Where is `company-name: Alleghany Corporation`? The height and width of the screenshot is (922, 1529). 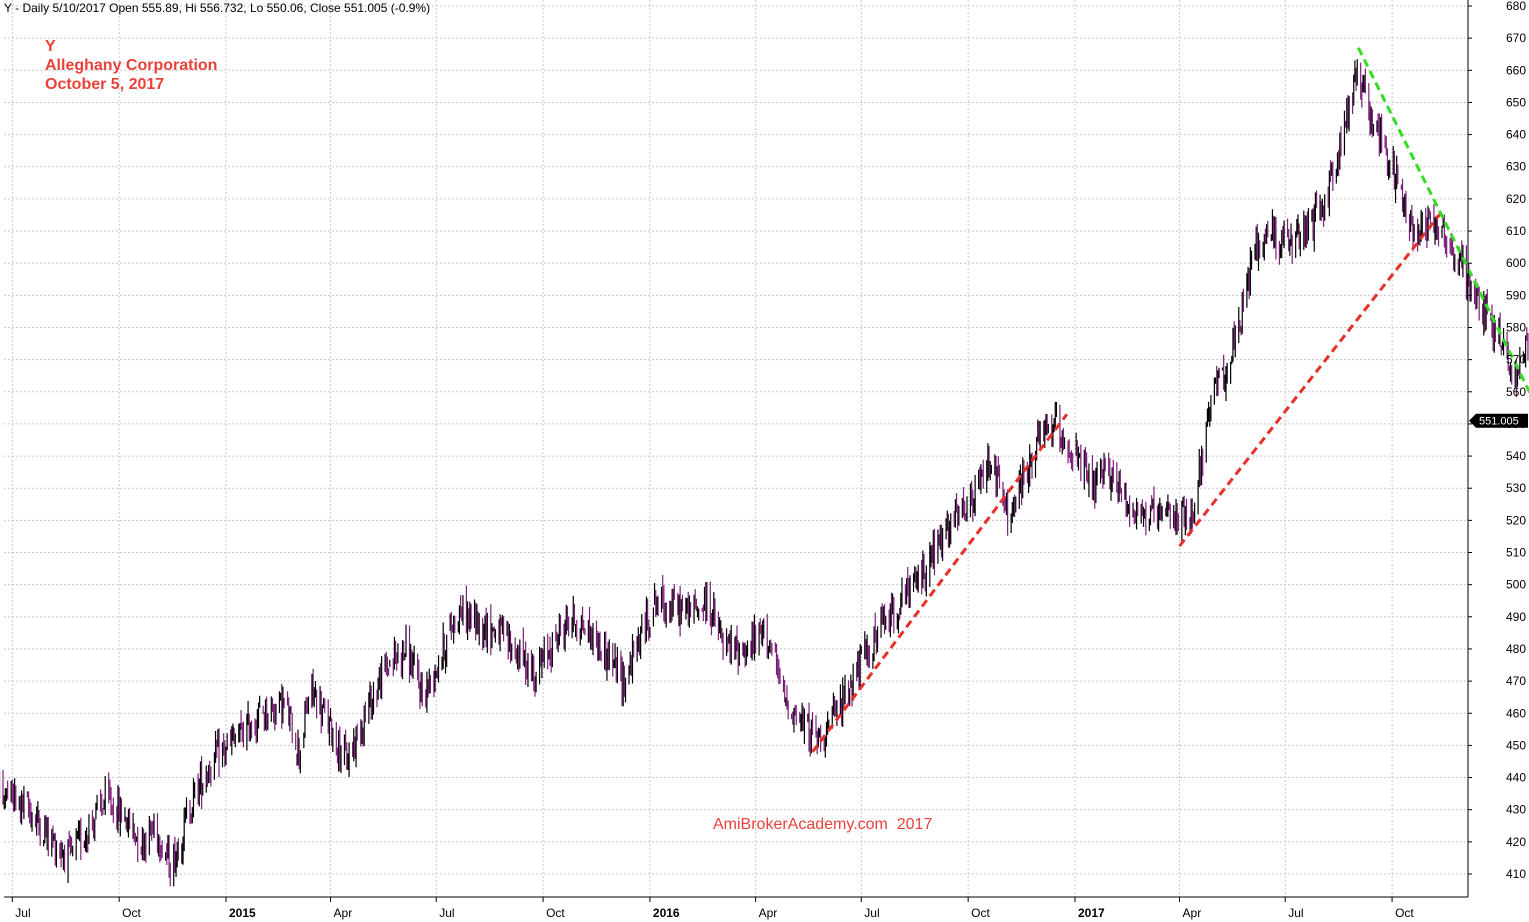
company-name: Alleghany Corporation is located at coordinates (131, 65).